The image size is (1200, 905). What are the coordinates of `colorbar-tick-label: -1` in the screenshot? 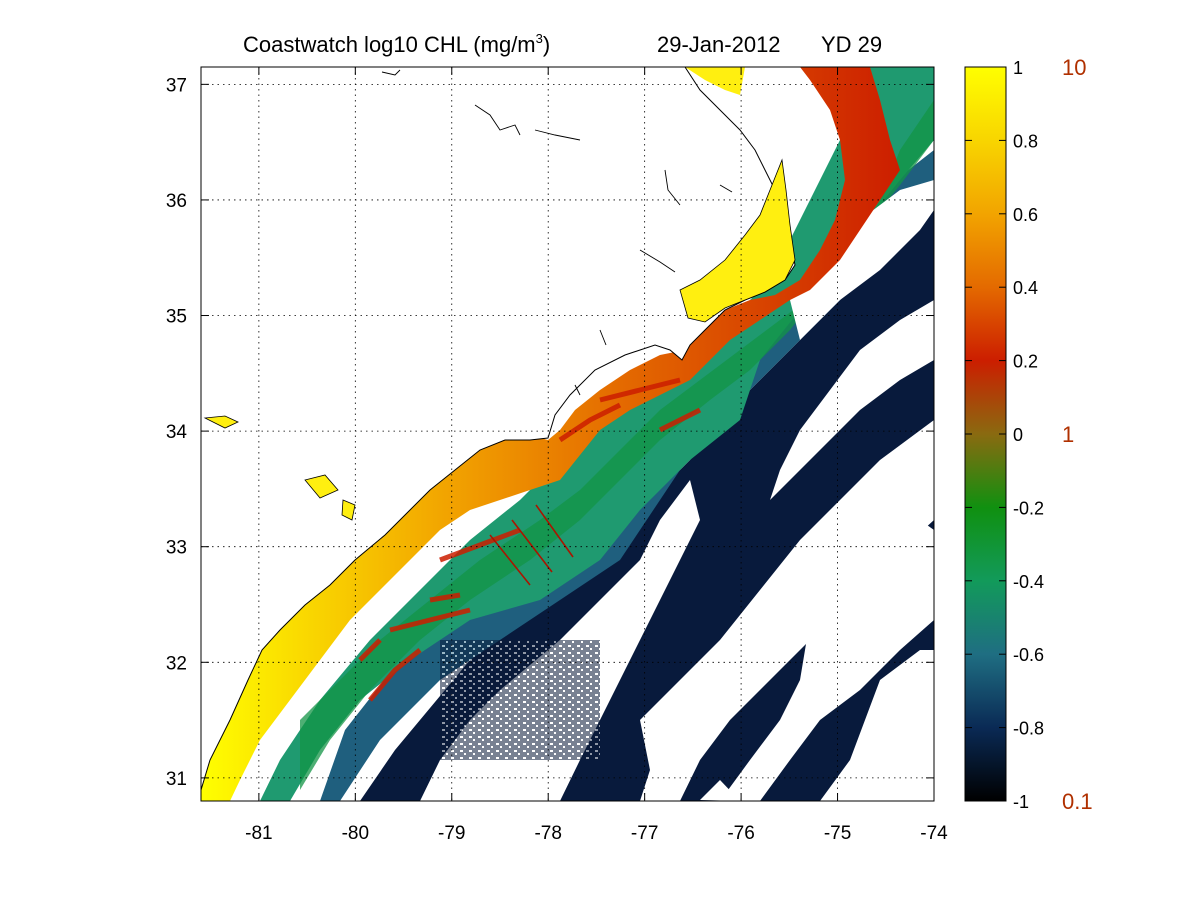 It's located at (1021, 802).